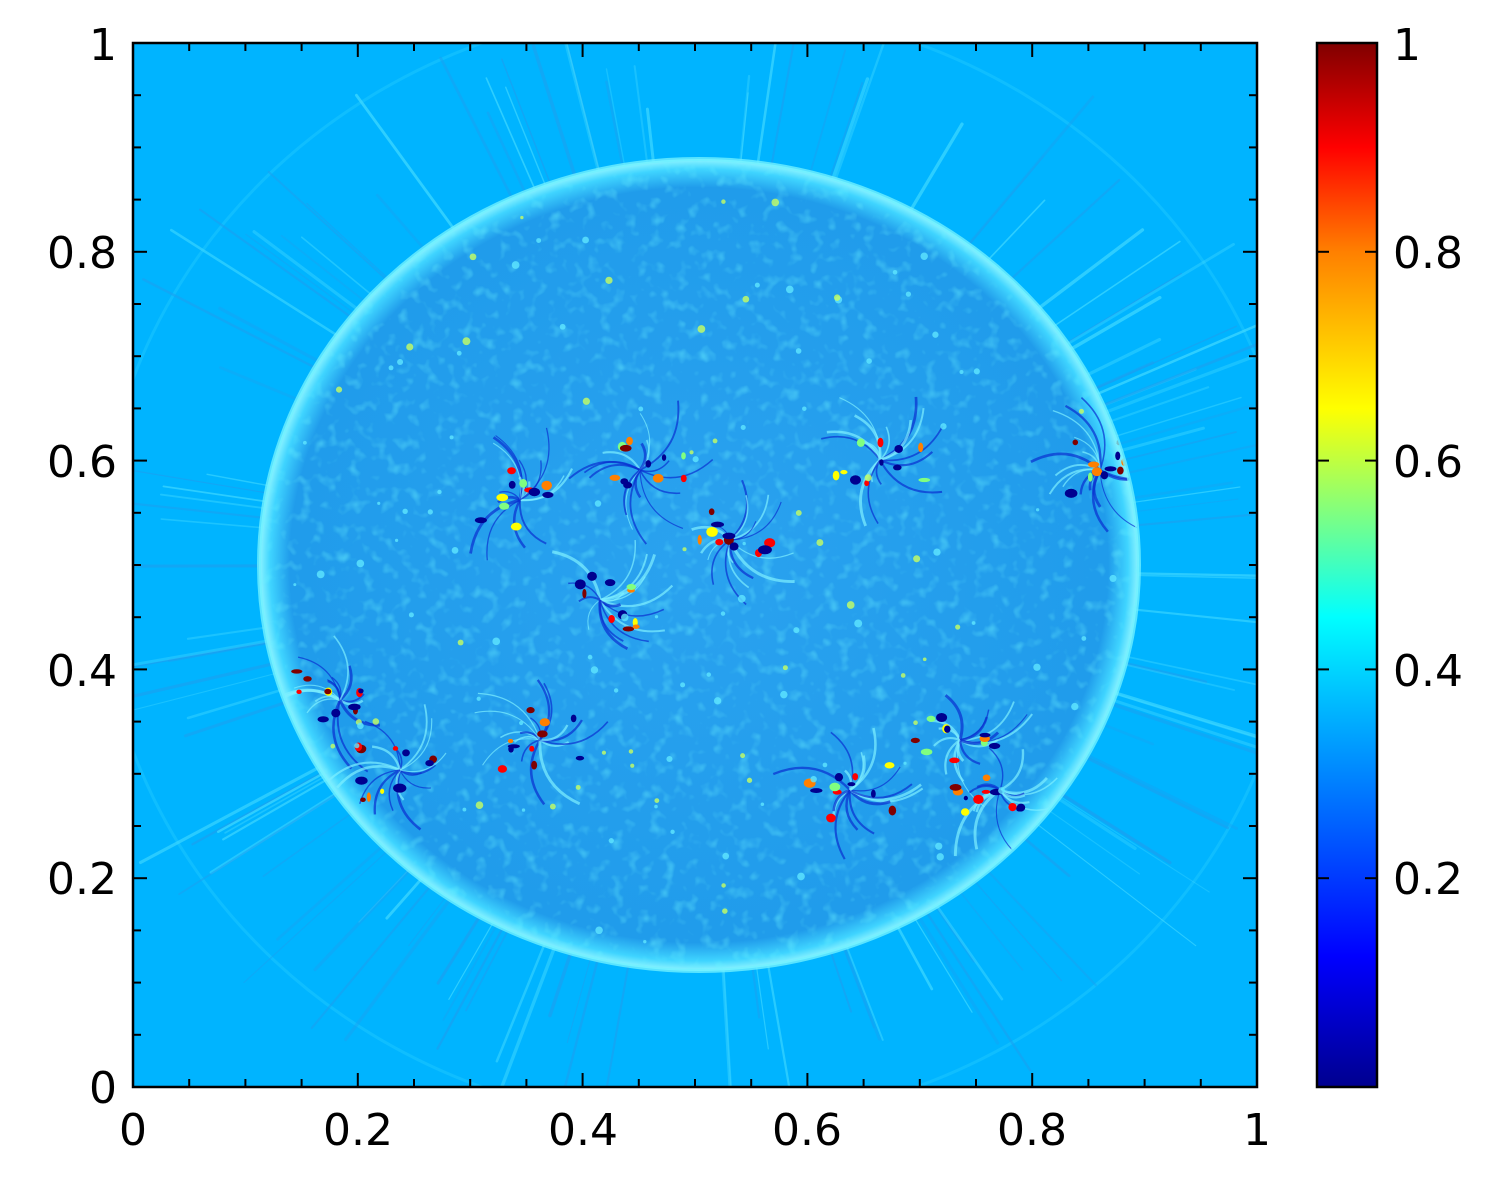 This screenshot has width=1500, height=1200. I want to click on y-tick-label: 0.4, so click(82, 671).